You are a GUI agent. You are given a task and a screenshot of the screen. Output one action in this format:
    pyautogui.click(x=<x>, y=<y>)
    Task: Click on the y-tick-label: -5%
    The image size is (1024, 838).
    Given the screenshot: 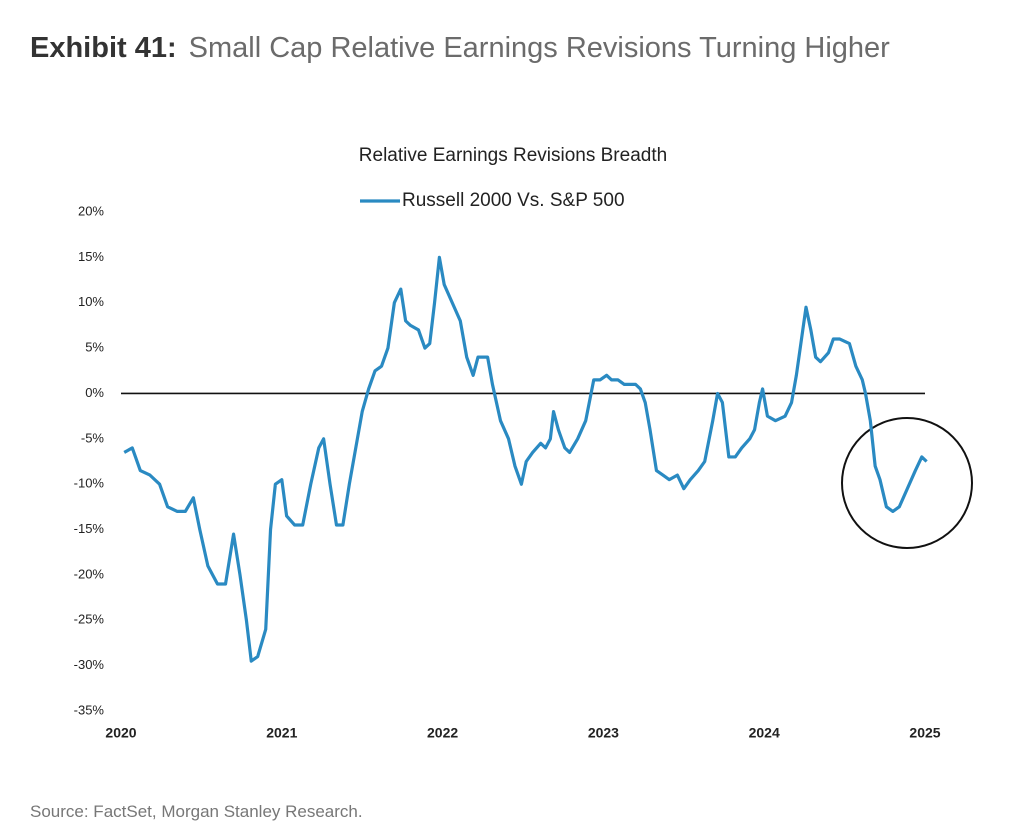 What is the action you would take?
    pyautogui.click(x=93, y=437)
    